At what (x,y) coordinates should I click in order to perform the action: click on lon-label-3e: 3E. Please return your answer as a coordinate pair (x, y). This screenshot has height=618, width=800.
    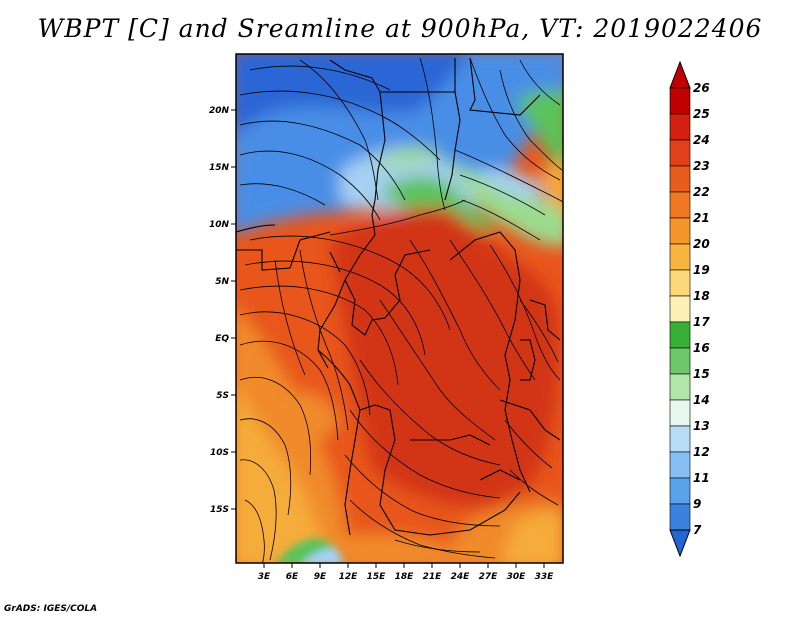
    Looking at the image, I should click on (264, 577).